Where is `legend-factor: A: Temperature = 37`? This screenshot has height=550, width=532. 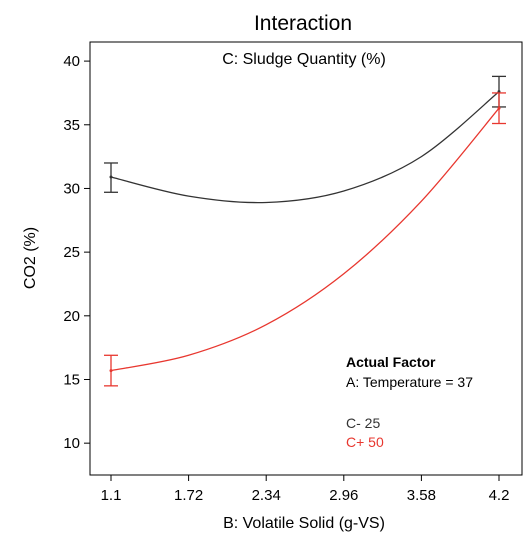 legend-factor: A: Temperature = 37 is located at coordinates (409, 382).